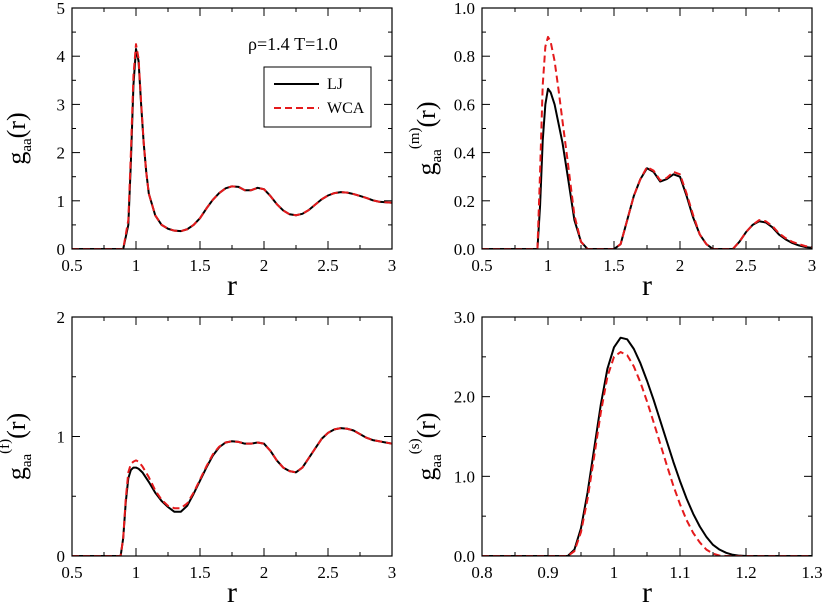 Image resolution: width=830 pixels, height=605 pixels. Describe the element at coordinates (465, 153) in the screenshot. I see `y-tick-label: 0.4` at that location.